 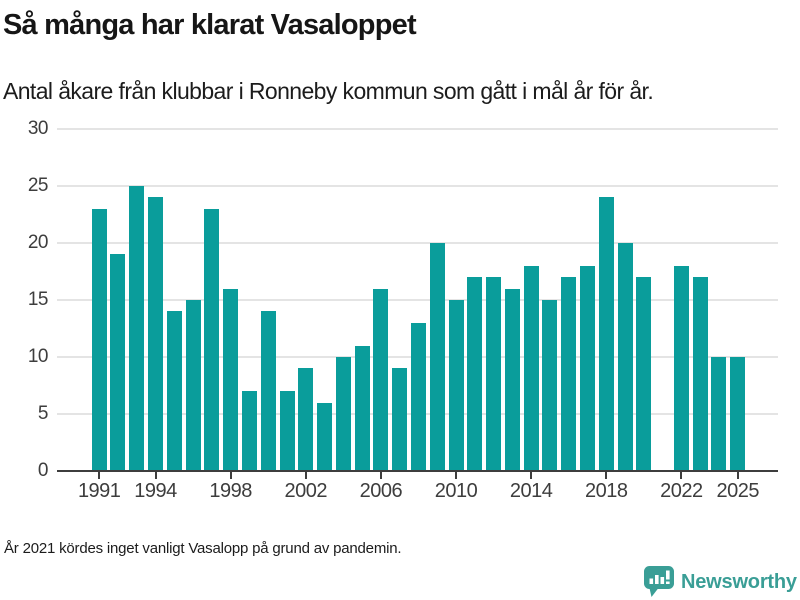 I want to click on y-axis-label: 10, so click(x=38, y=356).